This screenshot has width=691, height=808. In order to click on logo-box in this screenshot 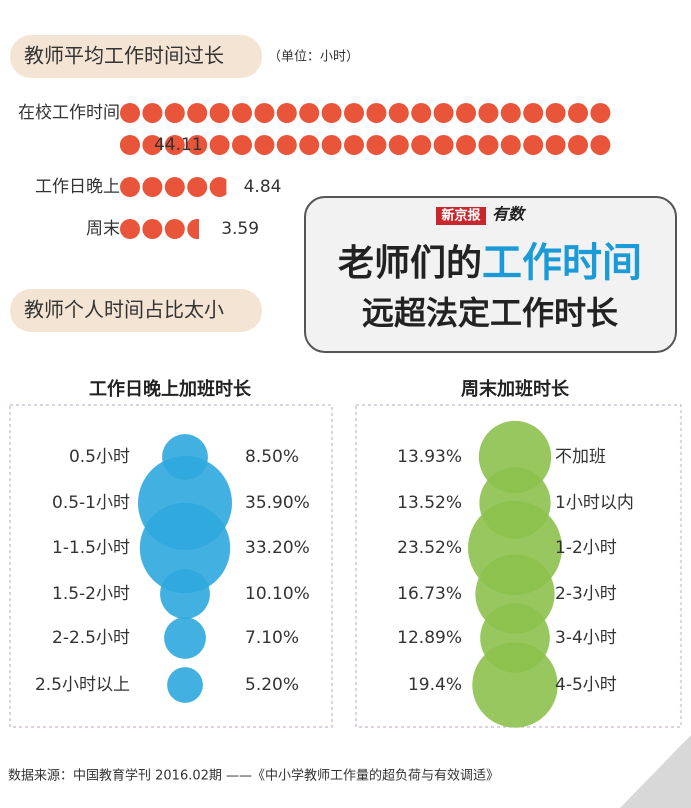, I will do `click(461, 216)`.